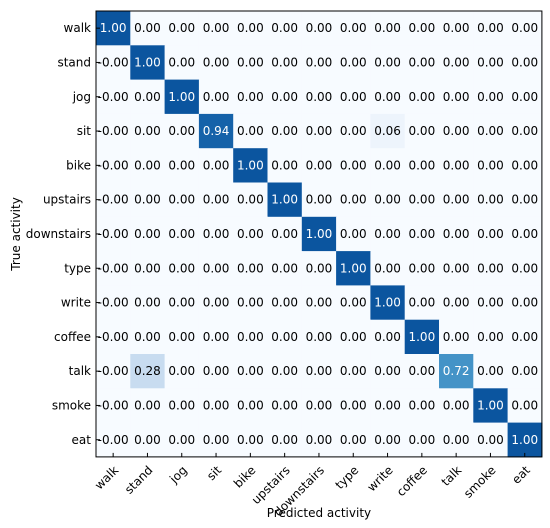 Image resolution: width=550 pixels, height=528 pixels. What do you see at coordinates (456, 97) in the screenshot?
I see `cell-value-jog-talk: 0.00` at bounding box center [456, 97].